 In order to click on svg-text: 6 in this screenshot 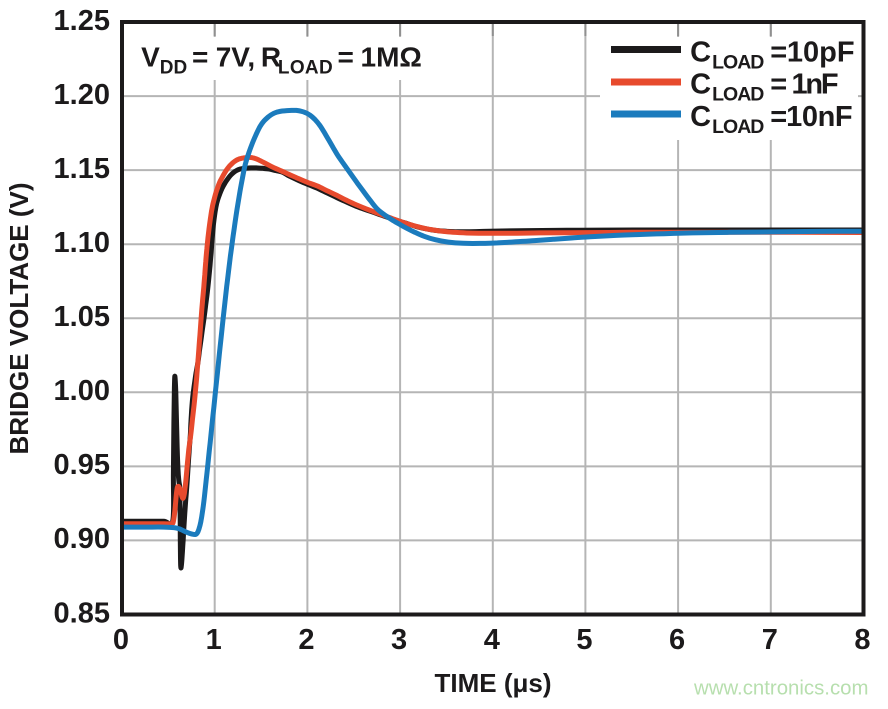, I will do `click(677, 640)`.